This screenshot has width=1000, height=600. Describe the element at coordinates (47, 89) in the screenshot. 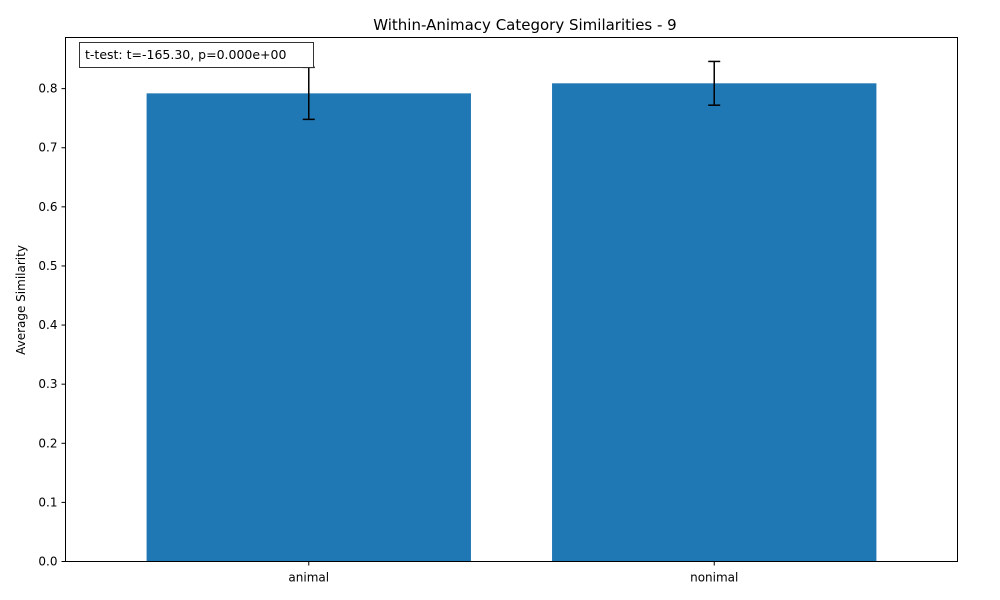

I see `y-tick-label: 0.8` at that location.